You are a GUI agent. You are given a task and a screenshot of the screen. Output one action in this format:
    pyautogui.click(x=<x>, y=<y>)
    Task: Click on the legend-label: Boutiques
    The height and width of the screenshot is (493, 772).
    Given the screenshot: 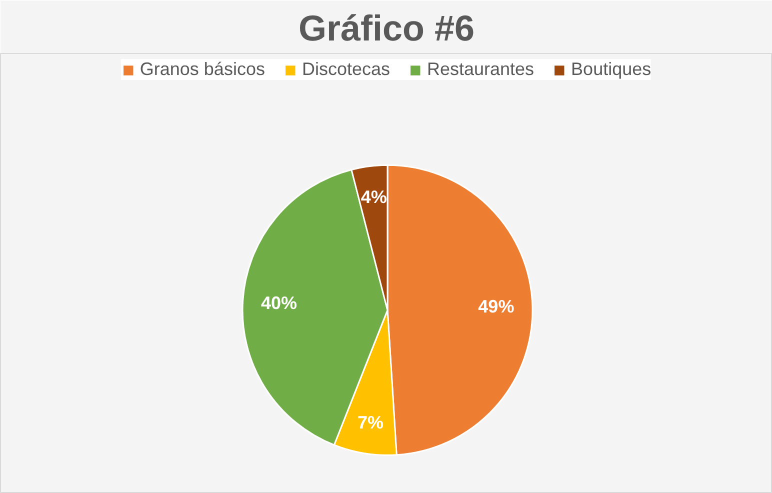 What is the action you would take?
    pyautogui.click(x=611, y=69)
    